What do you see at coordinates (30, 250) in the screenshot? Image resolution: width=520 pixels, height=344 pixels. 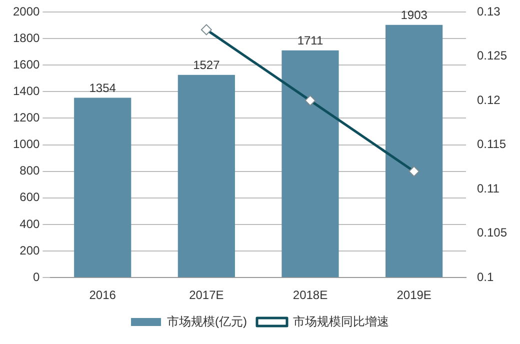 I see `y-tick-label: 200` at bounding box center [30, 250].